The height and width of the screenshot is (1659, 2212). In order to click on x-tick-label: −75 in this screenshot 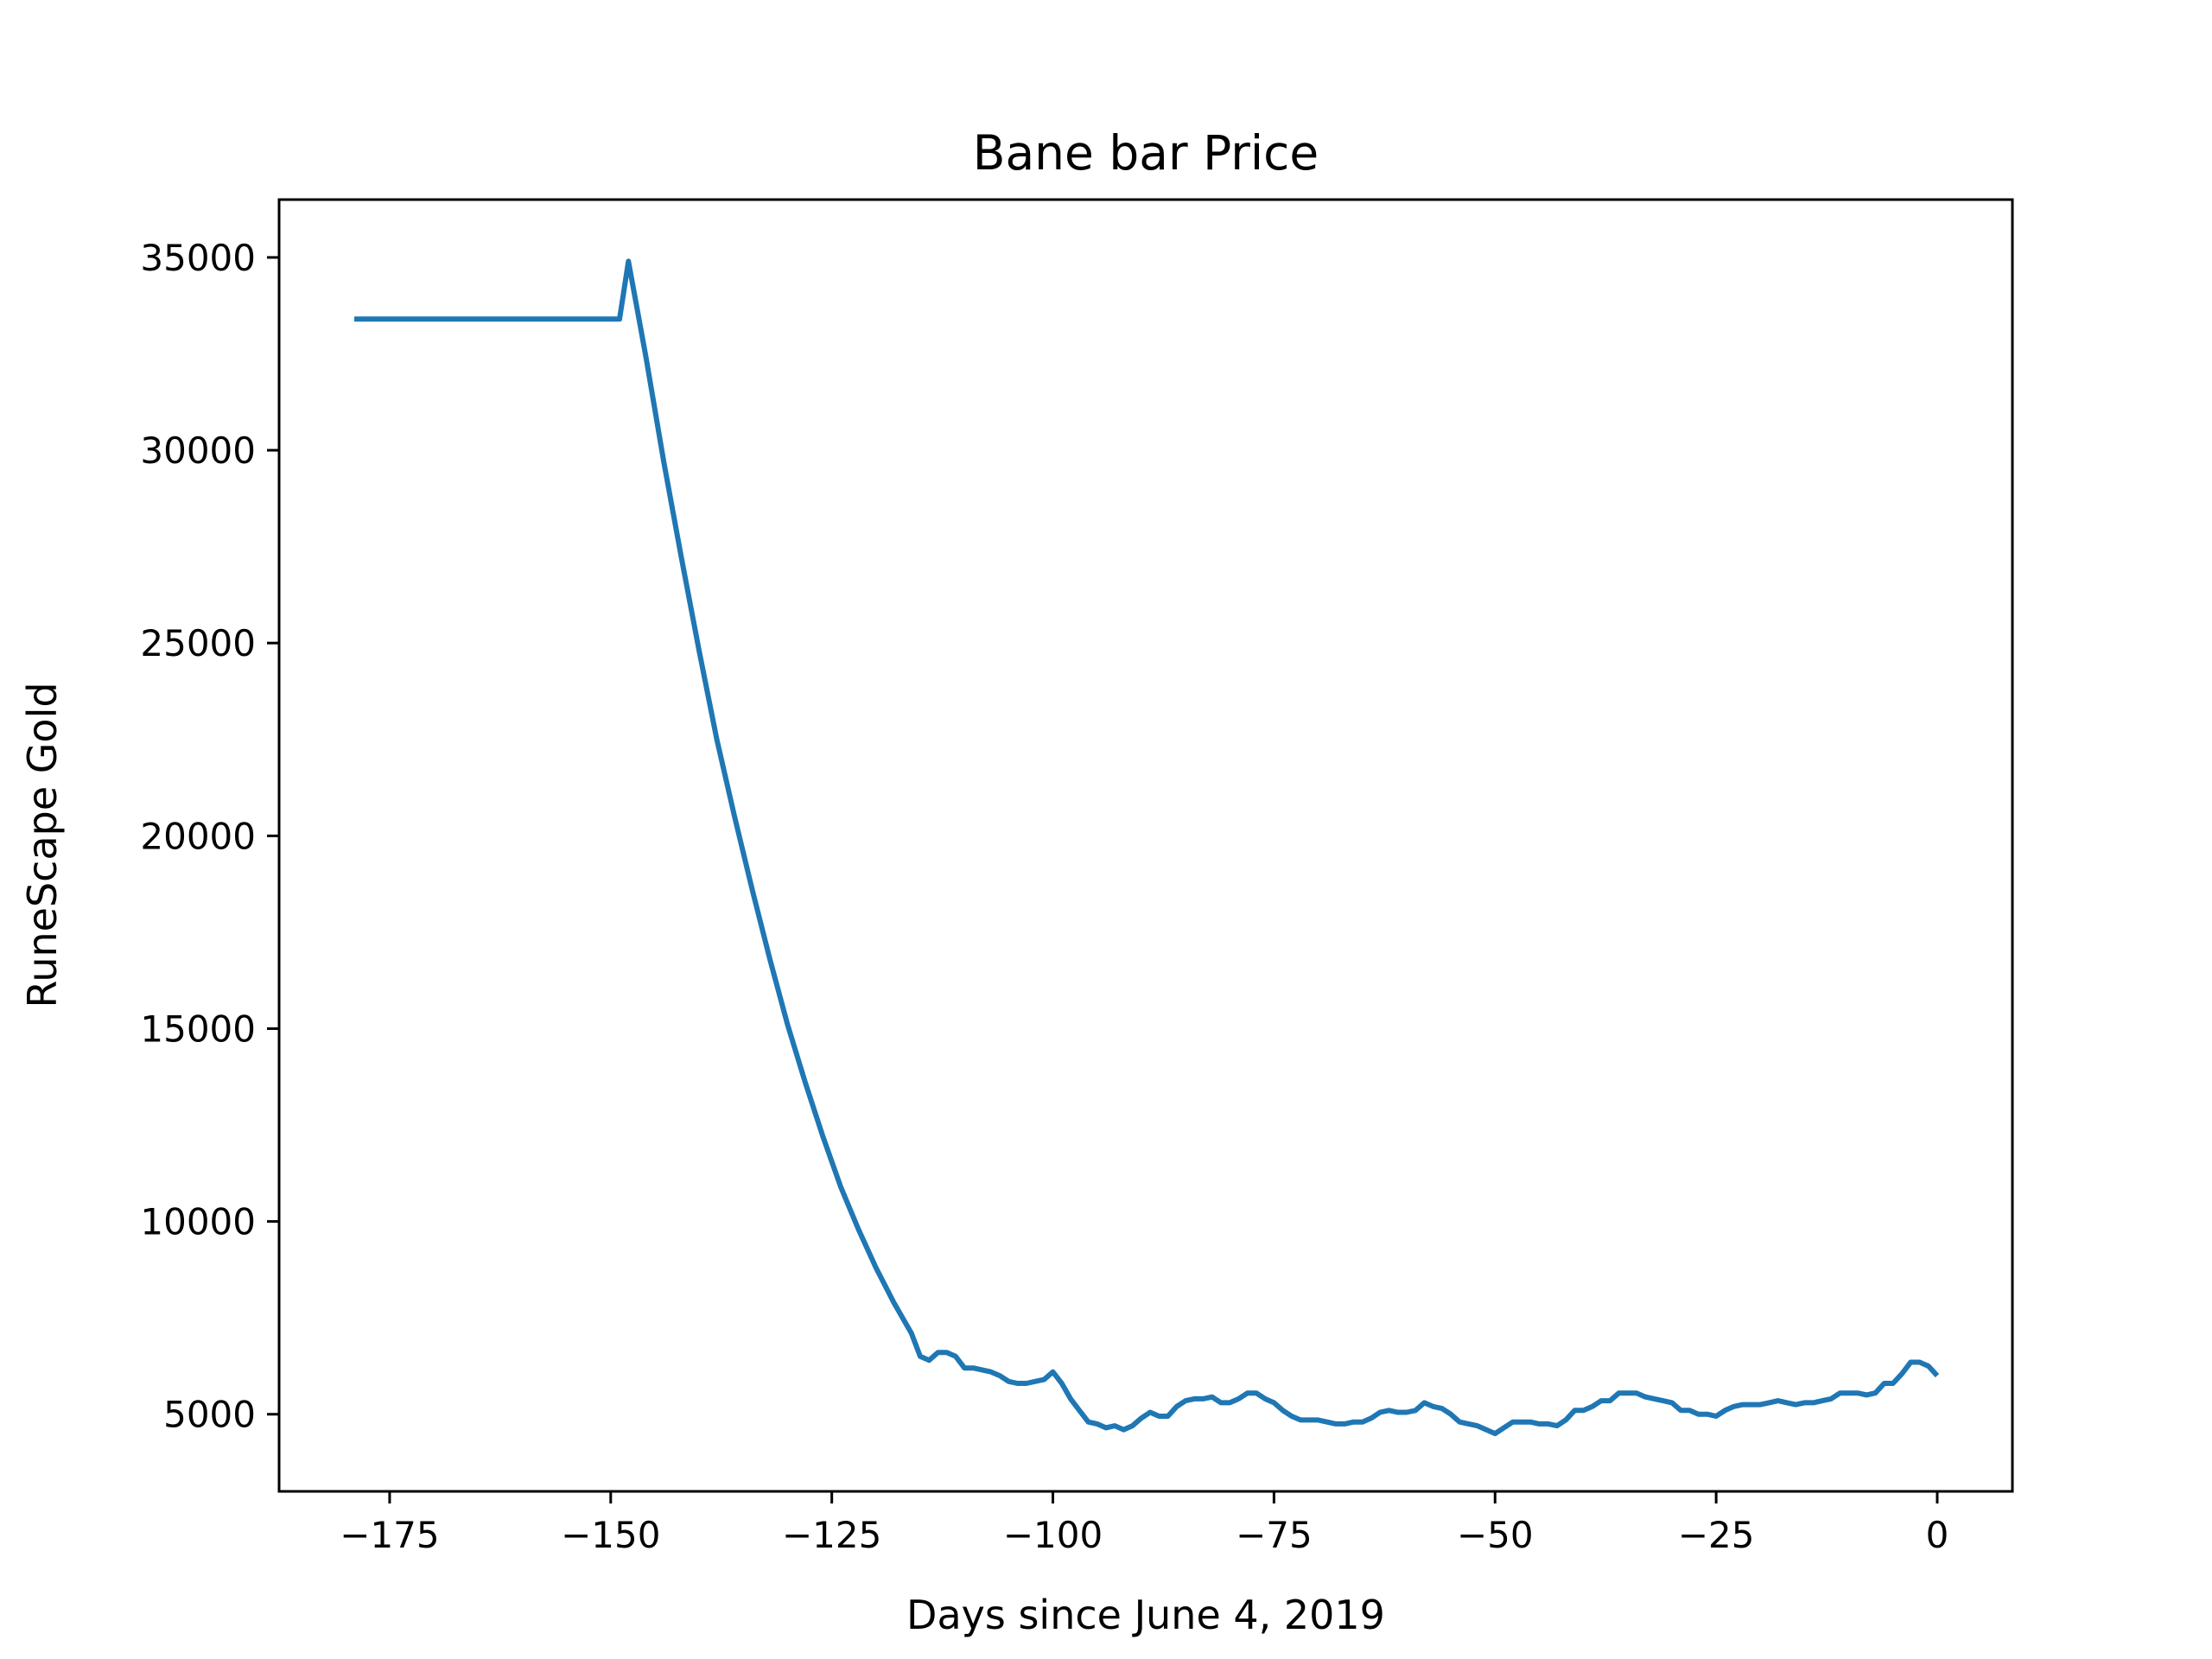, I will do `click(1274, 1535)`.